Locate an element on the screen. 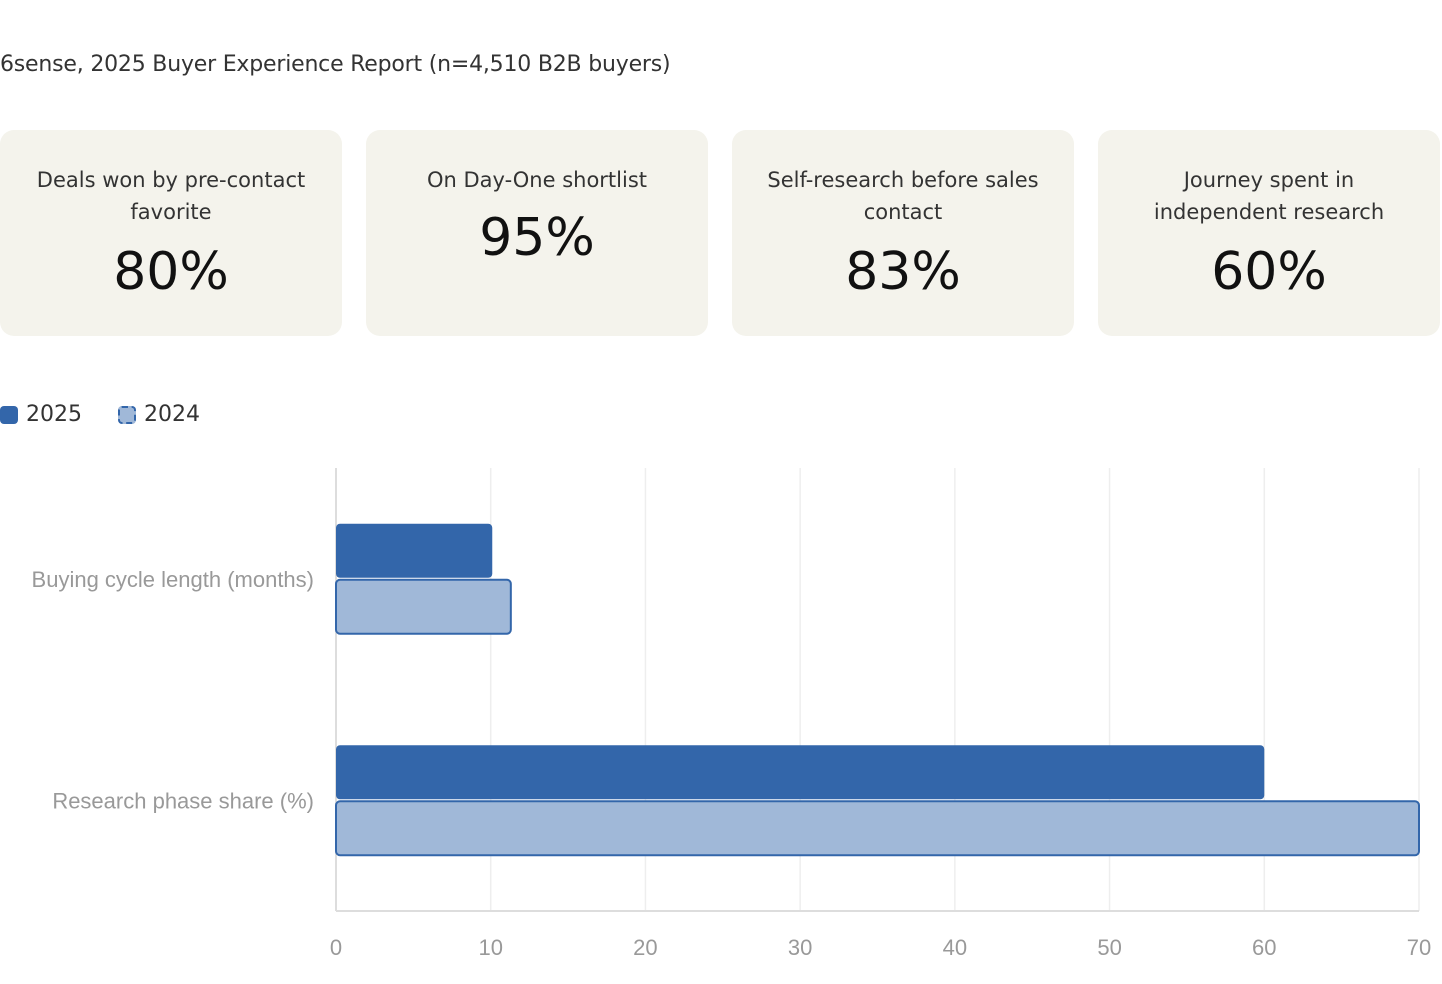 This screenshot has height=984, width=1442. x-tick-label: 50 is located at coordinates (1109, 947).